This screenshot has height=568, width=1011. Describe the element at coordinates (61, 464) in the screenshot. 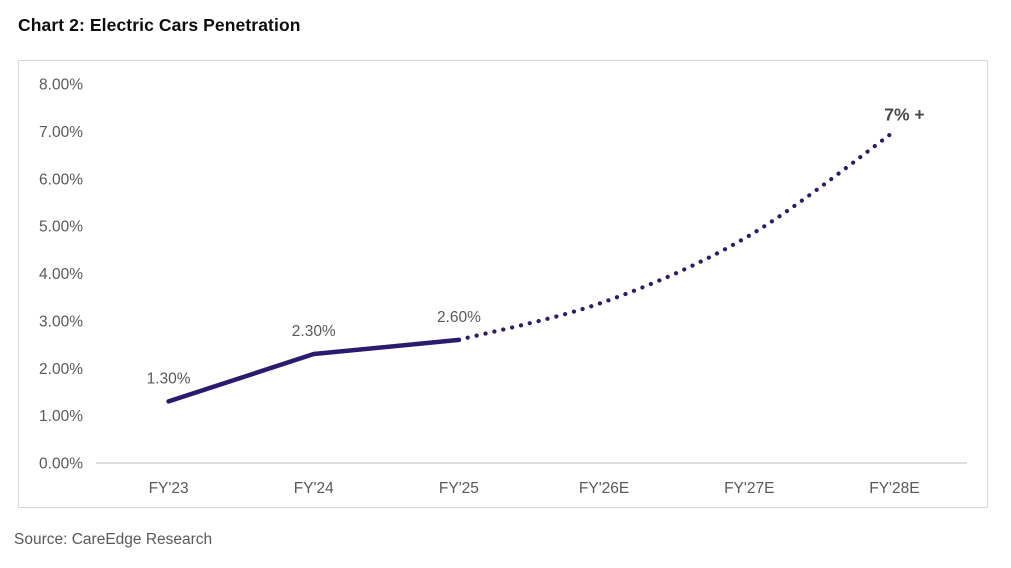

I see `y-axis-tick-label: 0.00%` at that location.